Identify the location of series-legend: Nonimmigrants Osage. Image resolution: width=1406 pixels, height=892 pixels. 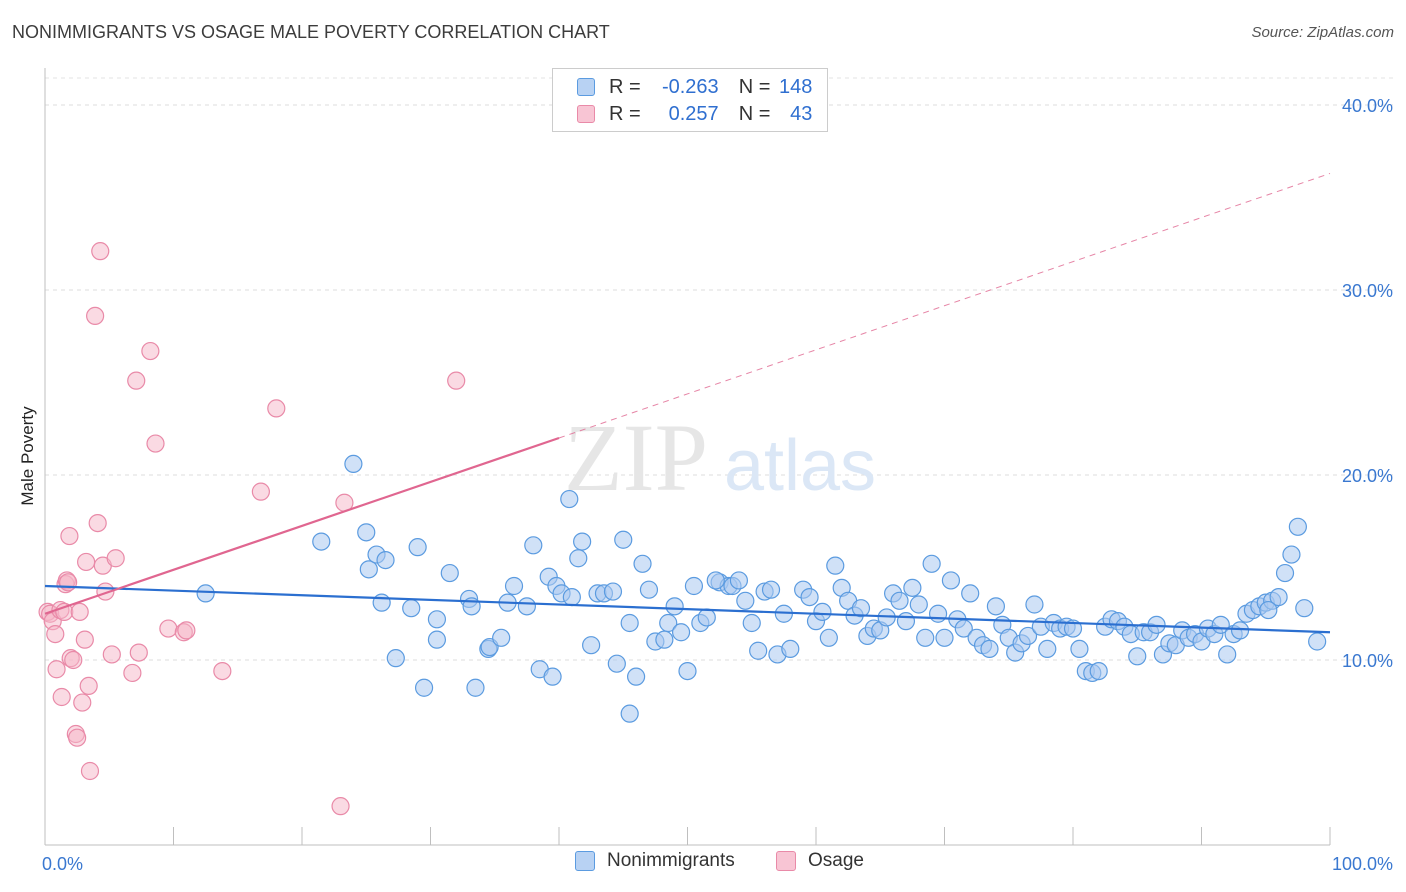
(703, 864).